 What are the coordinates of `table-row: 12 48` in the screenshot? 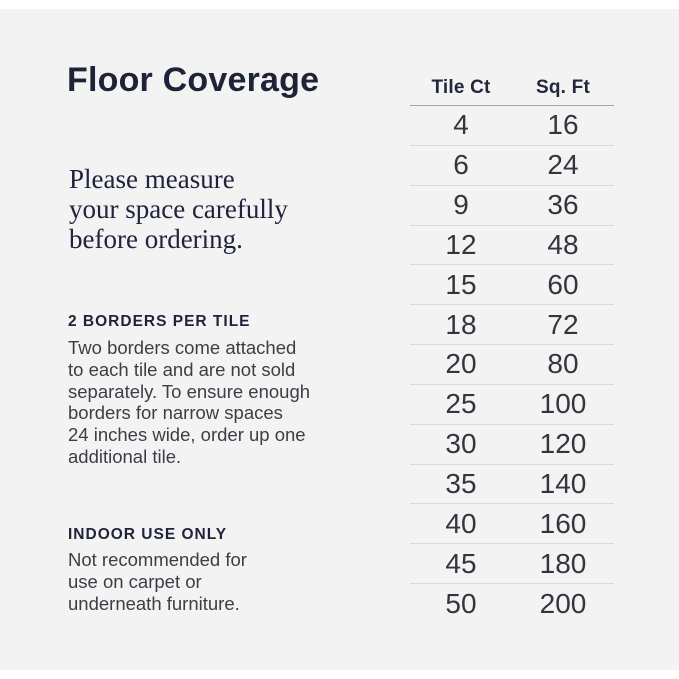 It's located at (512, 246).